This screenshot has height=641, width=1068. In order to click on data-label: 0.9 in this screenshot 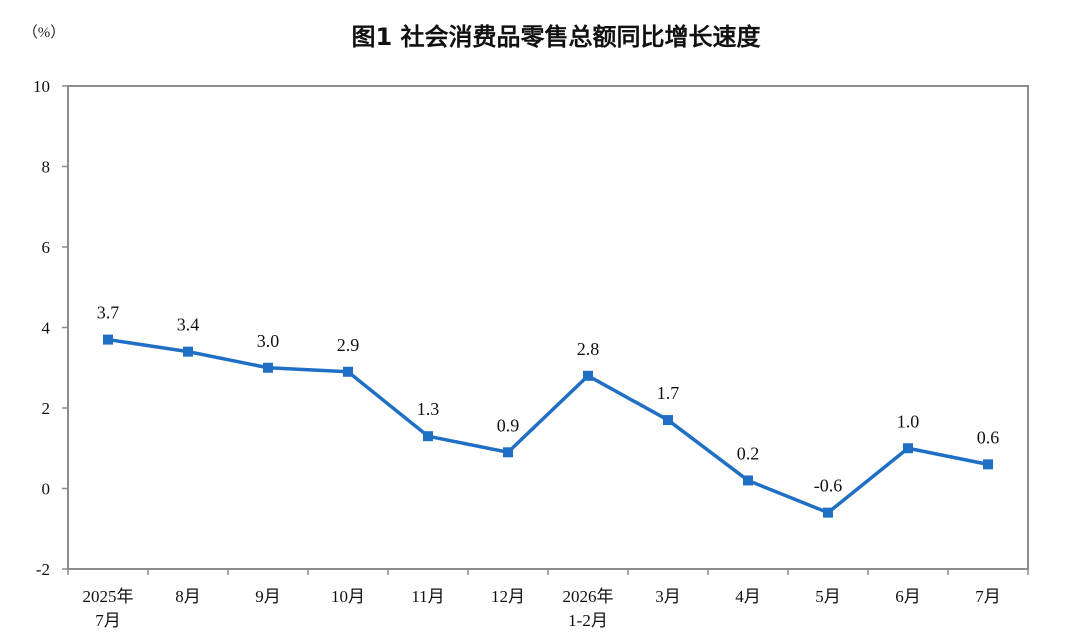, I will do `click(508, 425)`.